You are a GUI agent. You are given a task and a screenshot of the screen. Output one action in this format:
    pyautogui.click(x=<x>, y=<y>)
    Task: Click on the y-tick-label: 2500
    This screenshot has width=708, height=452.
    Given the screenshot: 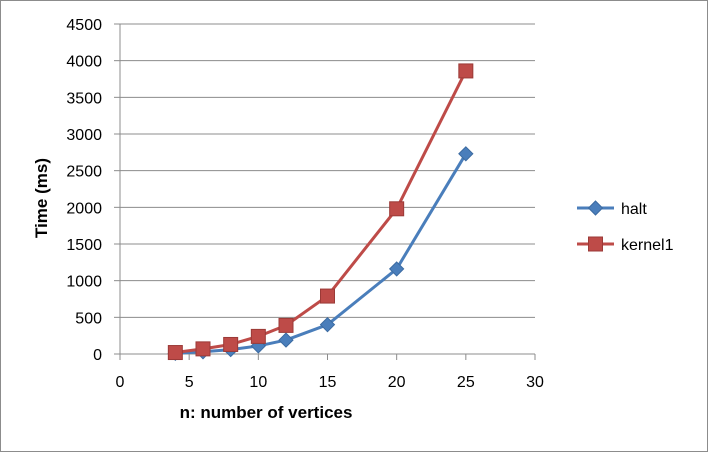 What is the action you would take?
    pyautogui.click(x=84, y=172)
    